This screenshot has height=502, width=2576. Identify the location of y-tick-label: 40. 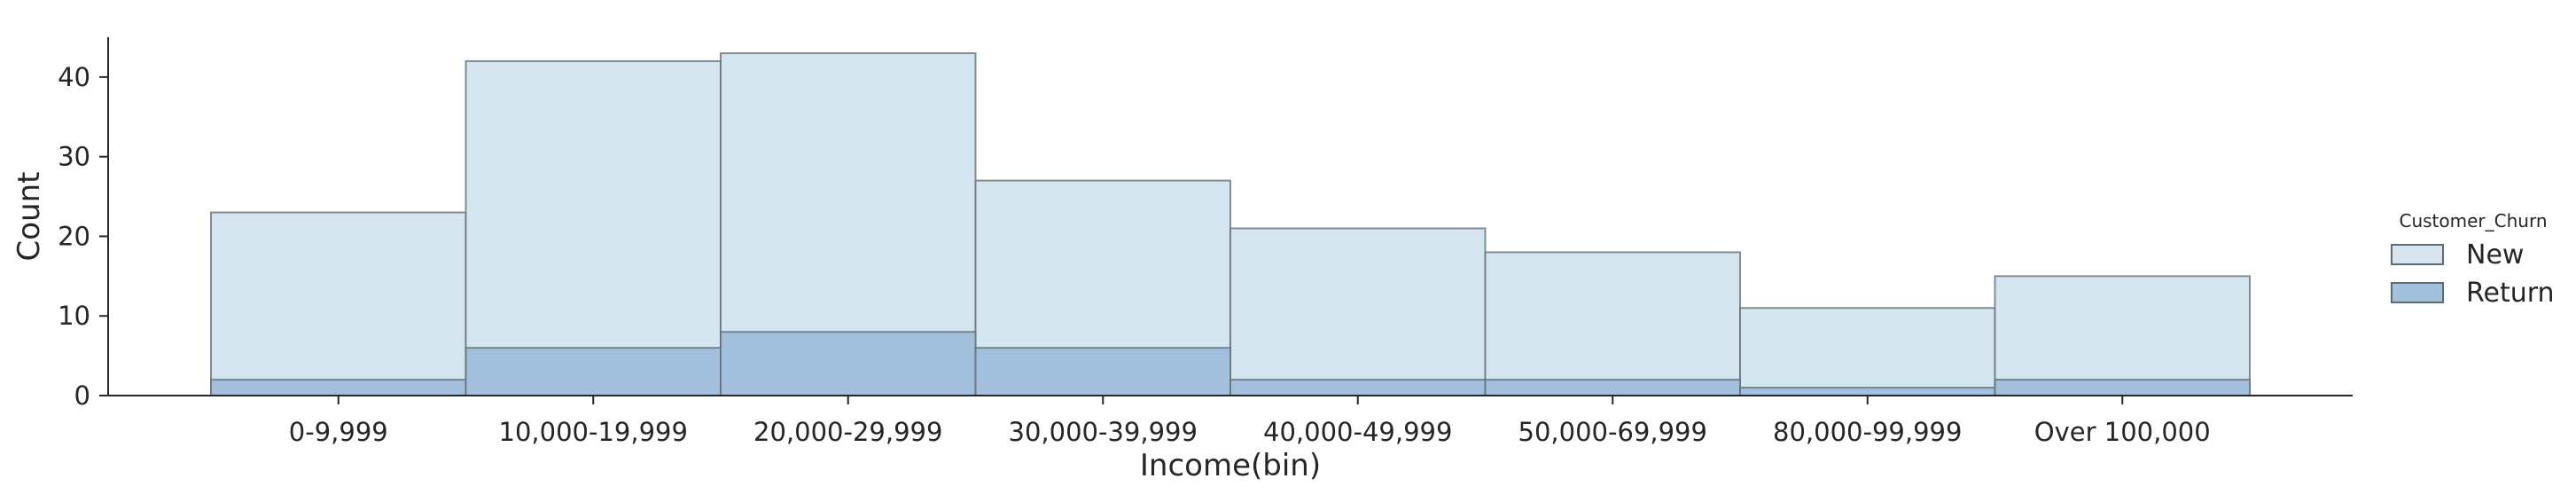
(74, 77).